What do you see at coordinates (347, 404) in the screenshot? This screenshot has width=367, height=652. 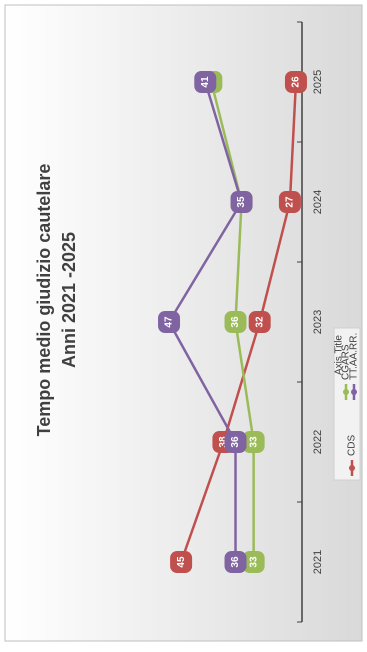 I see `legend-box` at bounding box center [347, 404].